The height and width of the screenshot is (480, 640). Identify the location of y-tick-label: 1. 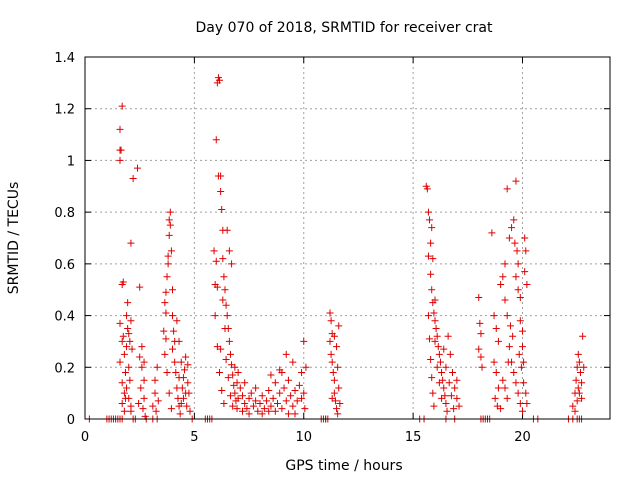
(71, 161).